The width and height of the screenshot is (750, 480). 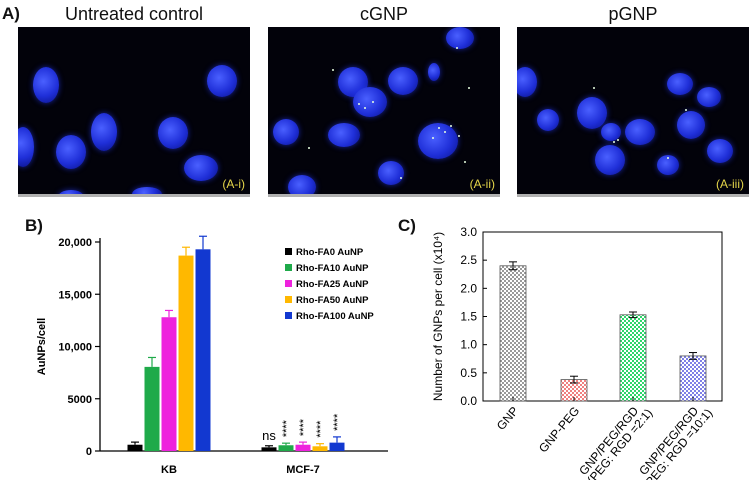 What do you see at coordinates (75, 243) in the screenshot?
I see `chart-b-y-tick-label: 20,000` at bounding box center [75, 243].